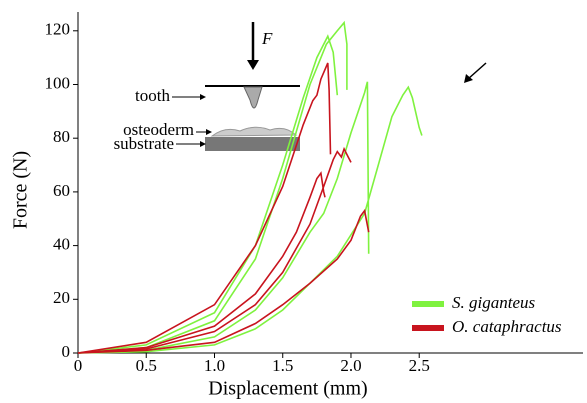  What do you see at coordinates (493, 302) in the screenshot?
I see `legend-label: S. giganteus` at bounding box center [493, 302].